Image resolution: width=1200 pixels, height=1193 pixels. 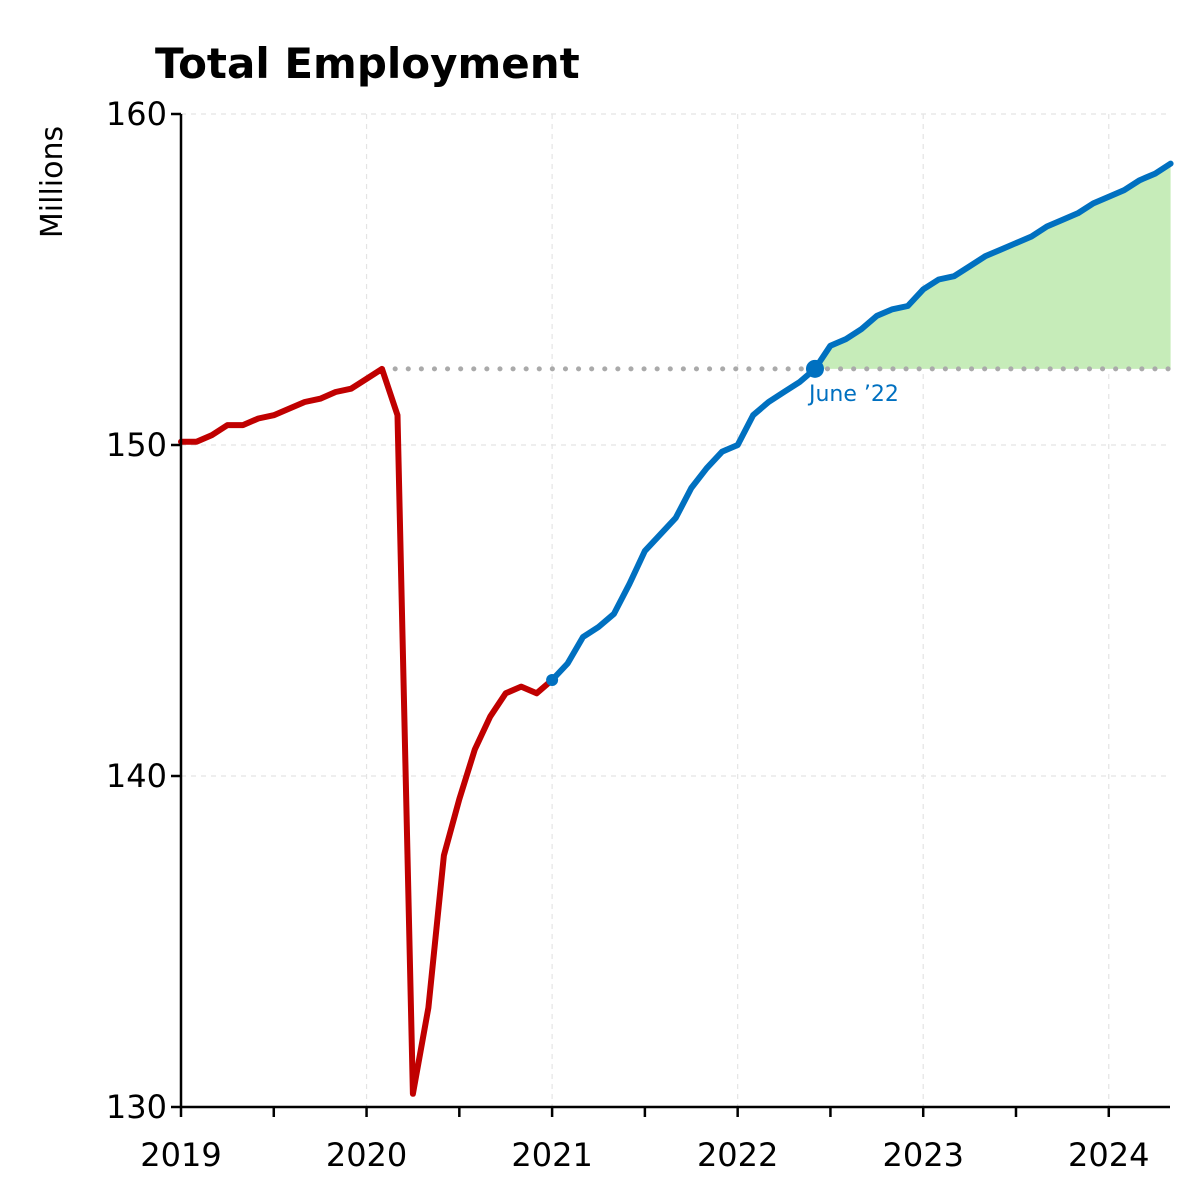 What do you see at coordinates (551, 1155) in the screenshot?
I see `x-tick-label: 2021` at bounding box center [551, 1155].